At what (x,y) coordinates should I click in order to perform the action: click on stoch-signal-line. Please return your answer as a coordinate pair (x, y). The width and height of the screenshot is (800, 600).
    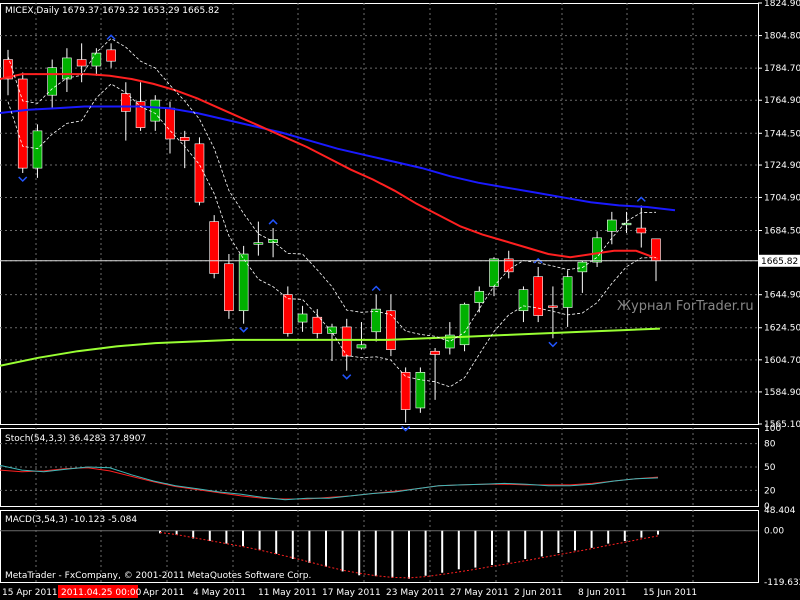
    Looking at the image, I should click on (329, 483).